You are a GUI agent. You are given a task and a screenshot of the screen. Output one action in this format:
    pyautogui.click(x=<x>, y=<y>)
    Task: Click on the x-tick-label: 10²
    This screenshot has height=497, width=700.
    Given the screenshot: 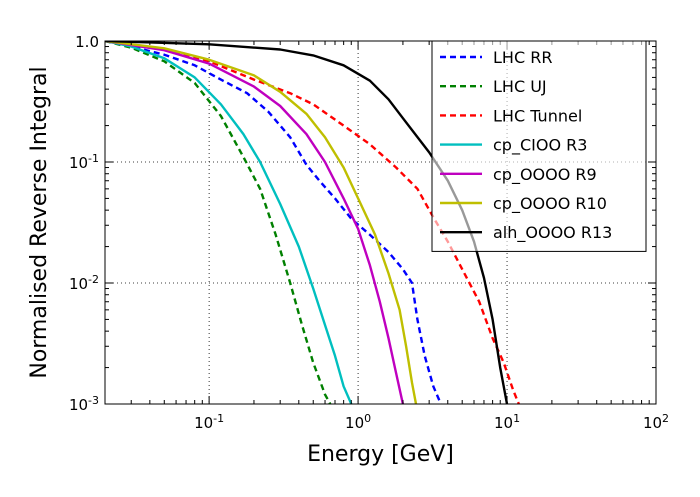 What is the action you would take?
    pyautogui.click(x=656, y=422)
    